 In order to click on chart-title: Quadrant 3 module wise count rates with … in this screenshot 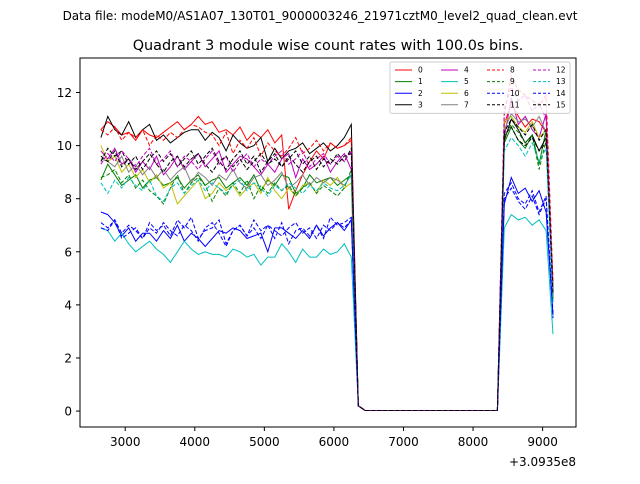, I will do `click(328, 46)`.